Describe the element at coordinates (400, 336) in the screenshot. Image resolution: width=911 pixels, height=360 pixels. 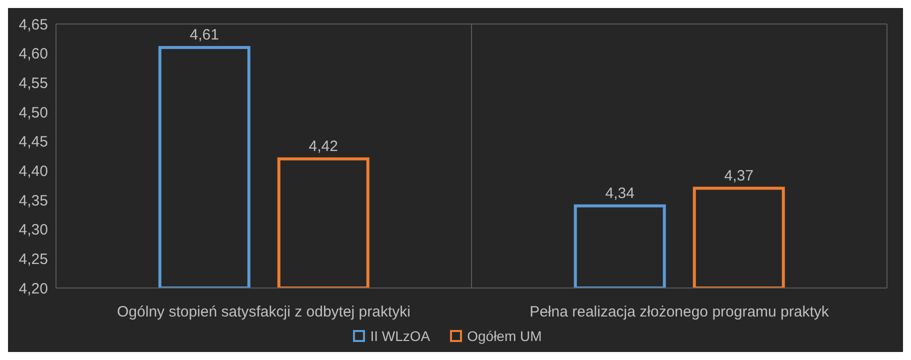
I see `legend-label: II WLzOA` at that location.